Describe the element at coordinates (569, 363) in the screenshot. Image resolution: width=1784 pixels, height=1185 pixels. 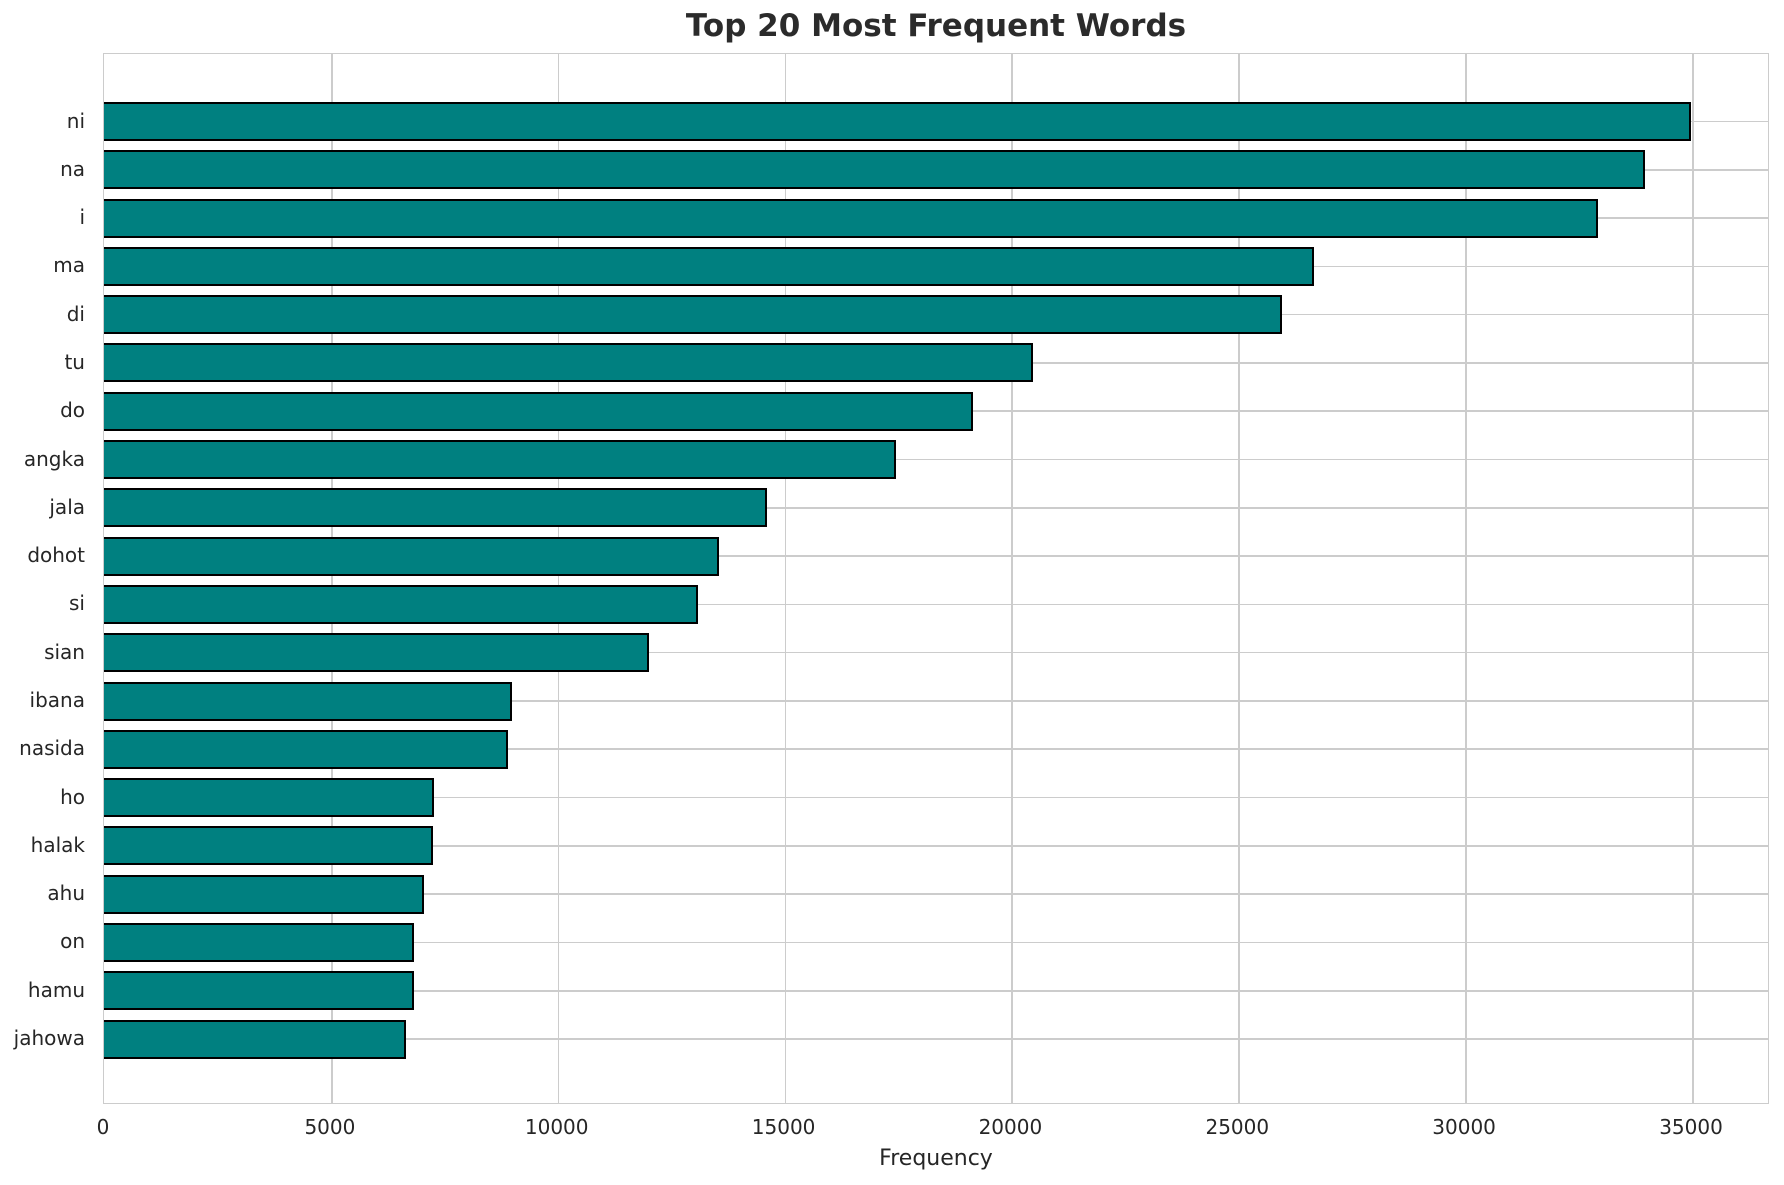
I see `bar-tu` at that location.